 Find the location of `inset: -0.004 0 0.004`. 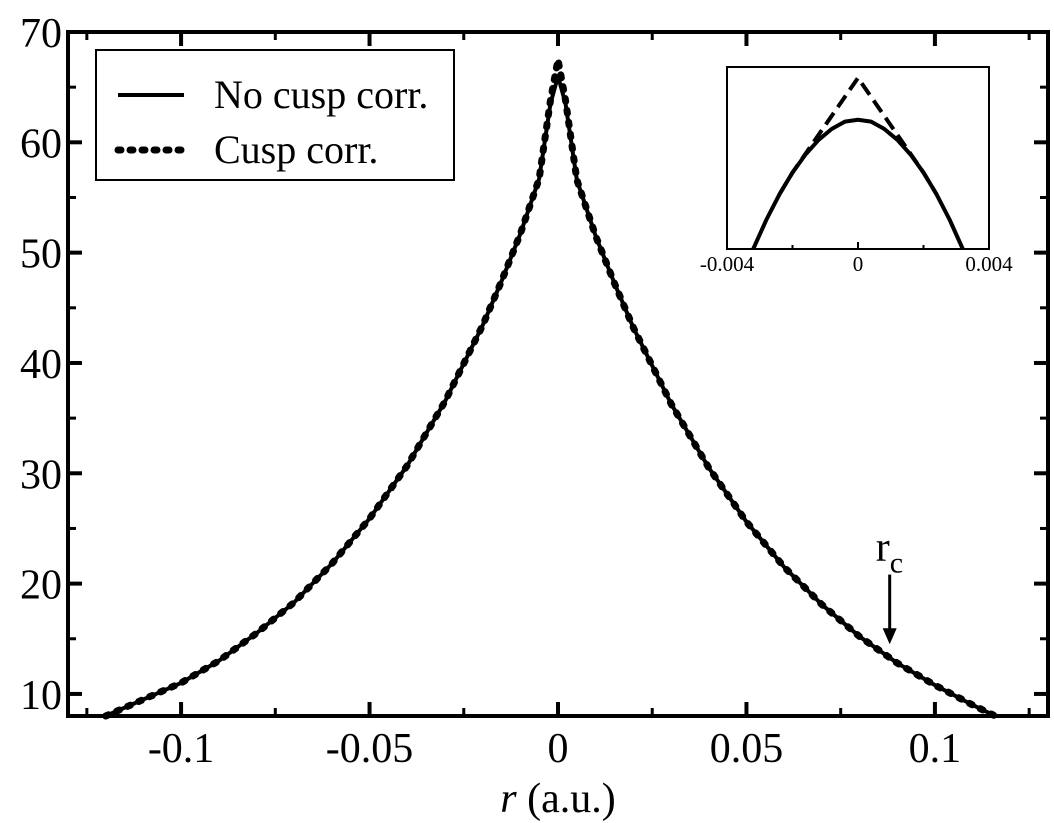

inset: -0.004 0 0.004 is located at coordinates (856, 171).